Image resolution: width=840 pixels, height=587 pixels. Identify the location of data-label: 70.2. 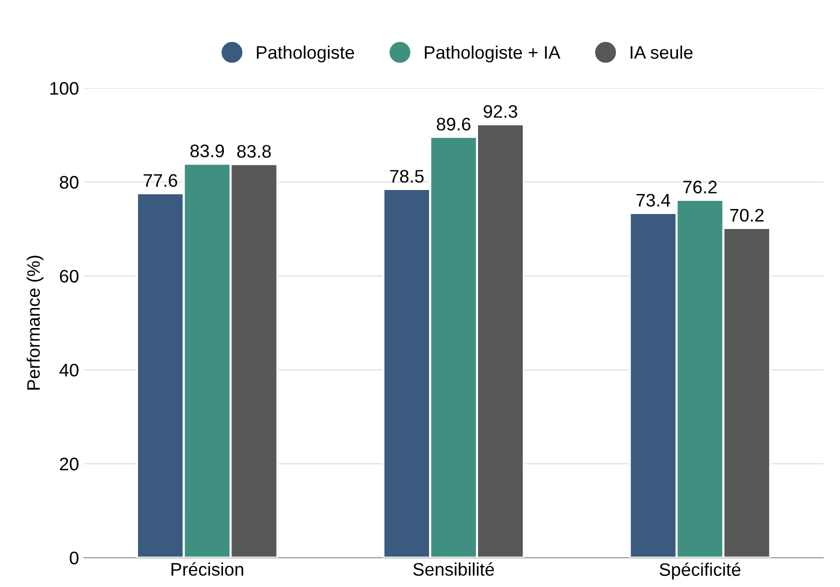
(747, 215).